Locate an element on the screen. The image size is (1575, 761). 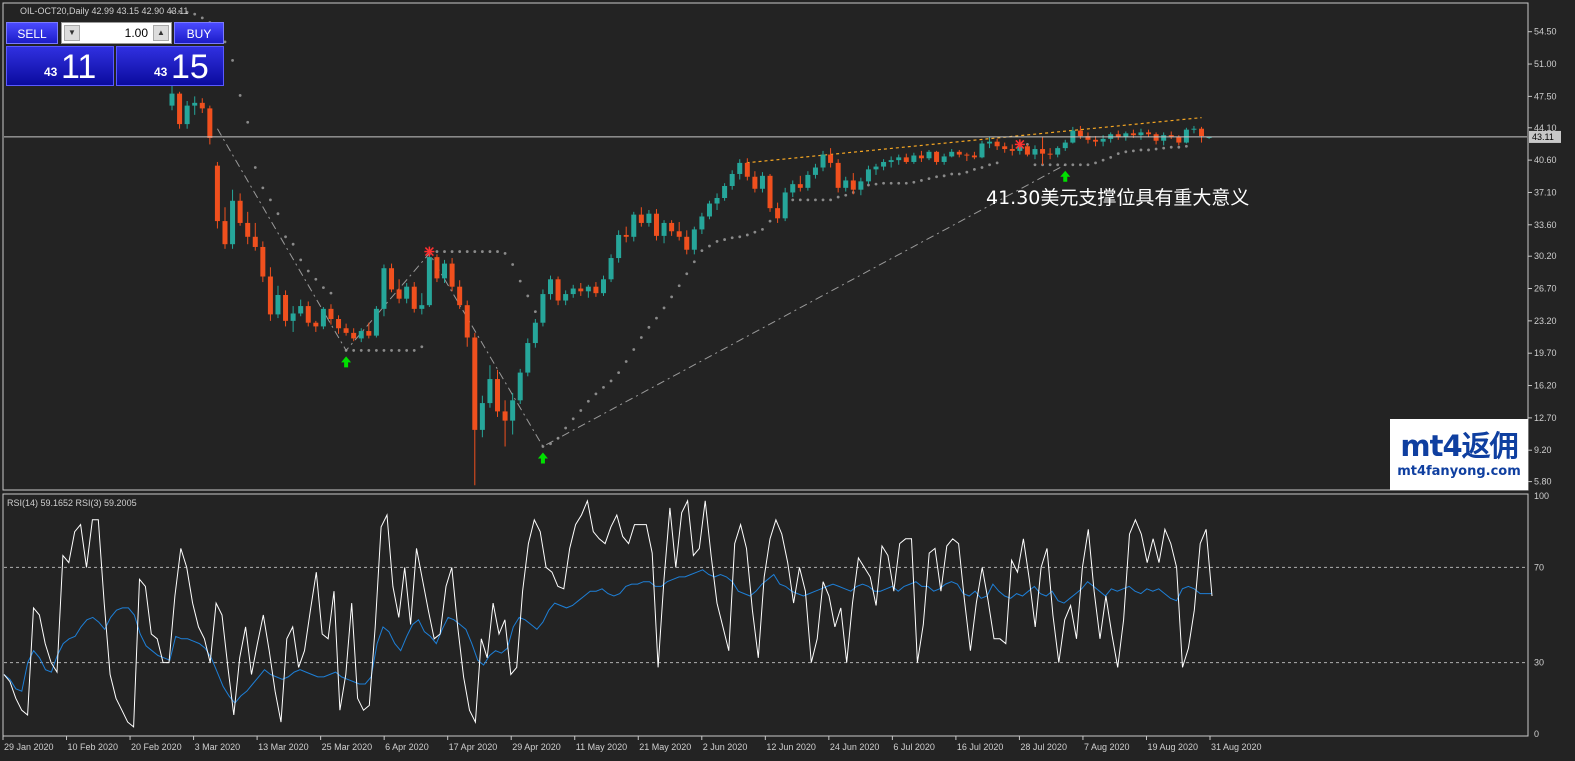
bid-price-button: 43 11 is located at coordinates (60, 66).